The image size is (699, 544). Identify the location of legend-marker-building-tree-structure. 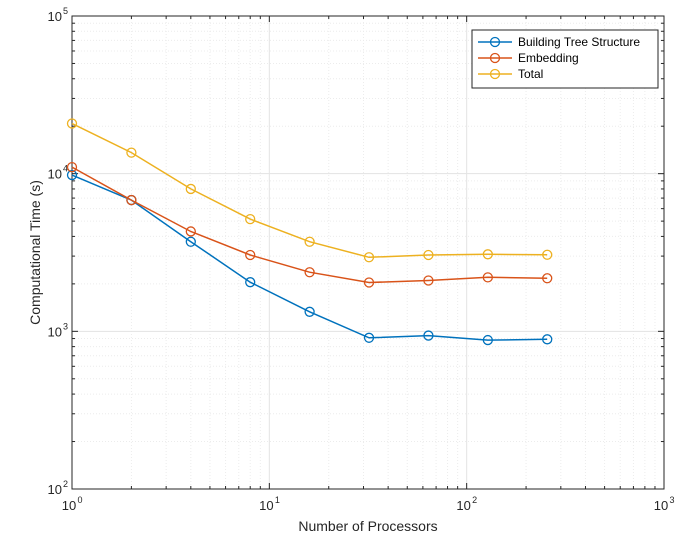
(495, 42).